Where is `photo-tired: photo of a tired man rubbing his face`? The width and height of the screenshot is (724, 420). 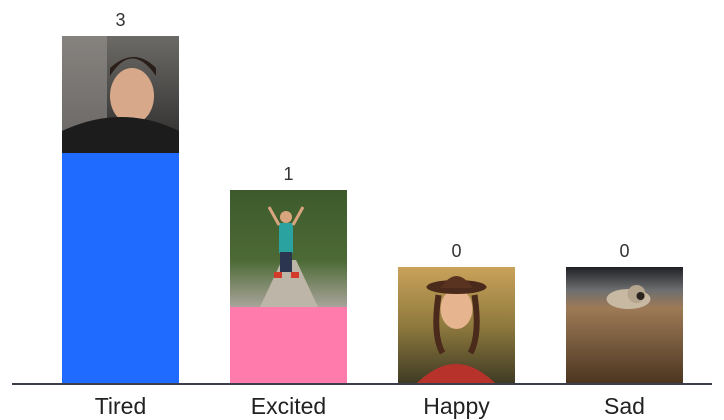
photo-tired: photo of a tired man rubbing his face is located at coordinates (120, 94).